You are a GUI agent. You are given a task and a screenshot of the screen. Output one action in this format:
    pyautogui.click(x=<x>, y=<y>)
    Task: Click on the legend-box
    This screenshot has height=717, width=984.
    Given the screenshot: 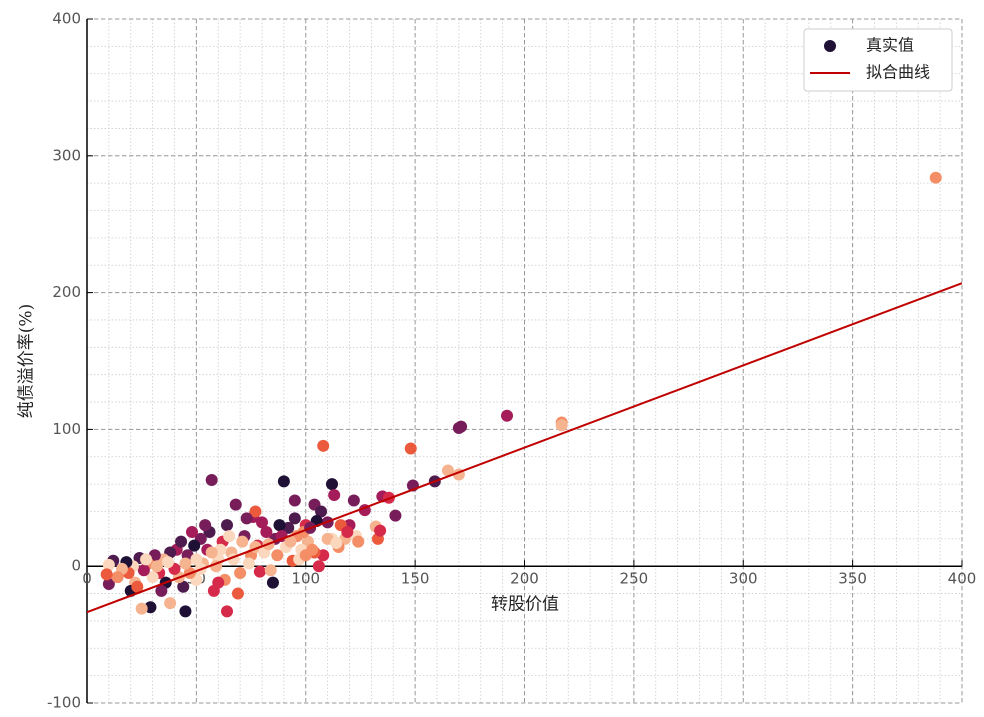 What is the action you would take?
    pyautogui.click(x=878, y=60)
    